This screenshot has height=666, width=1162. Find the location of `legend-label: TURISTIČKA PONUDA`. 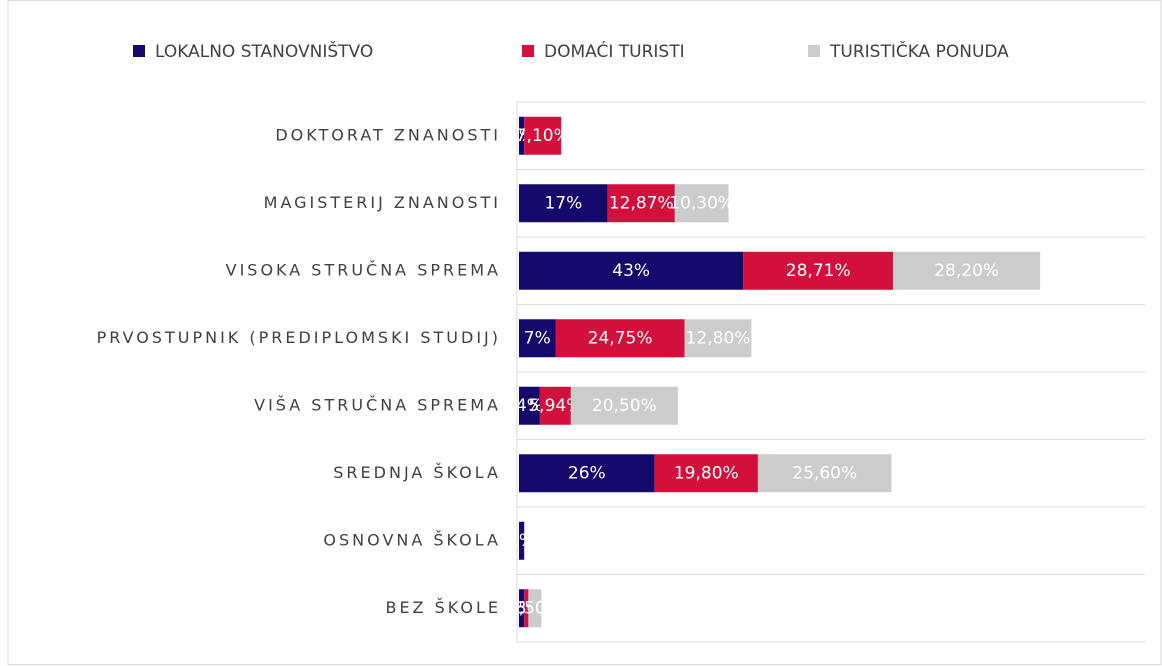

legend-label: TURISTIČKA PONUDA is located at coordinates (919, 51).